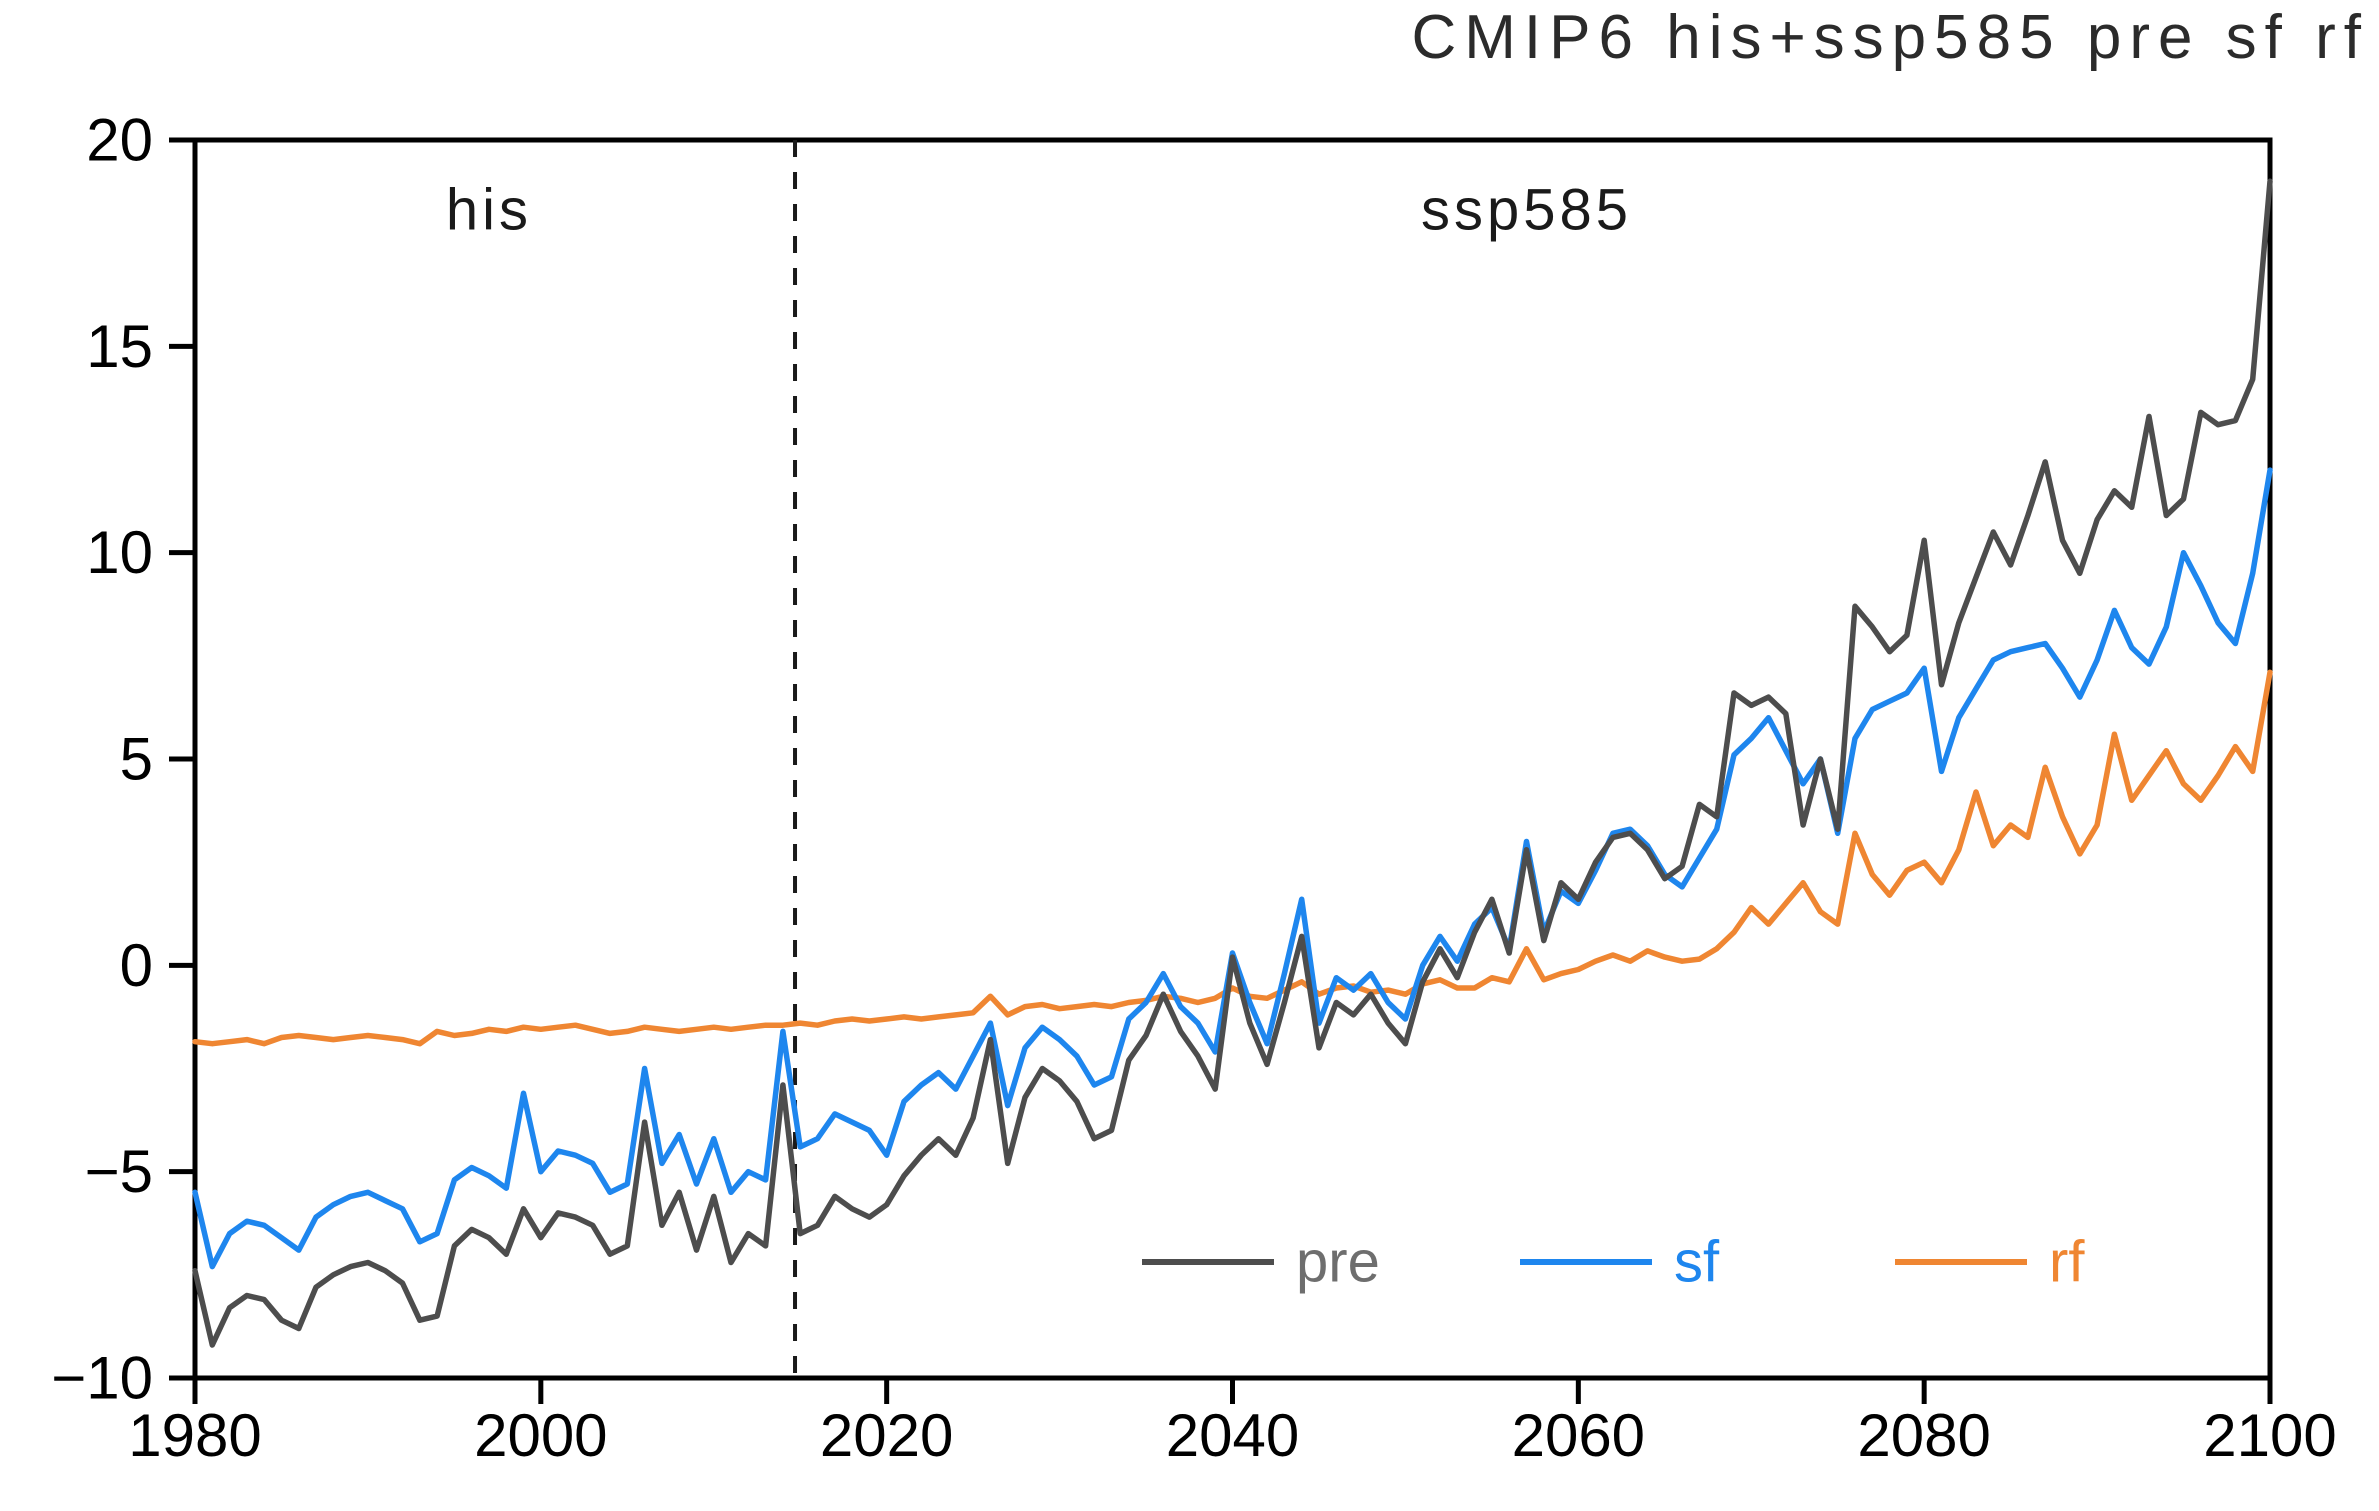 The height and width of the screenshot is (1511, 2379). Describe the element at coordinates (1526, 210) in the screenshot. I see `period-label-ssp585: ssp585` at that location.